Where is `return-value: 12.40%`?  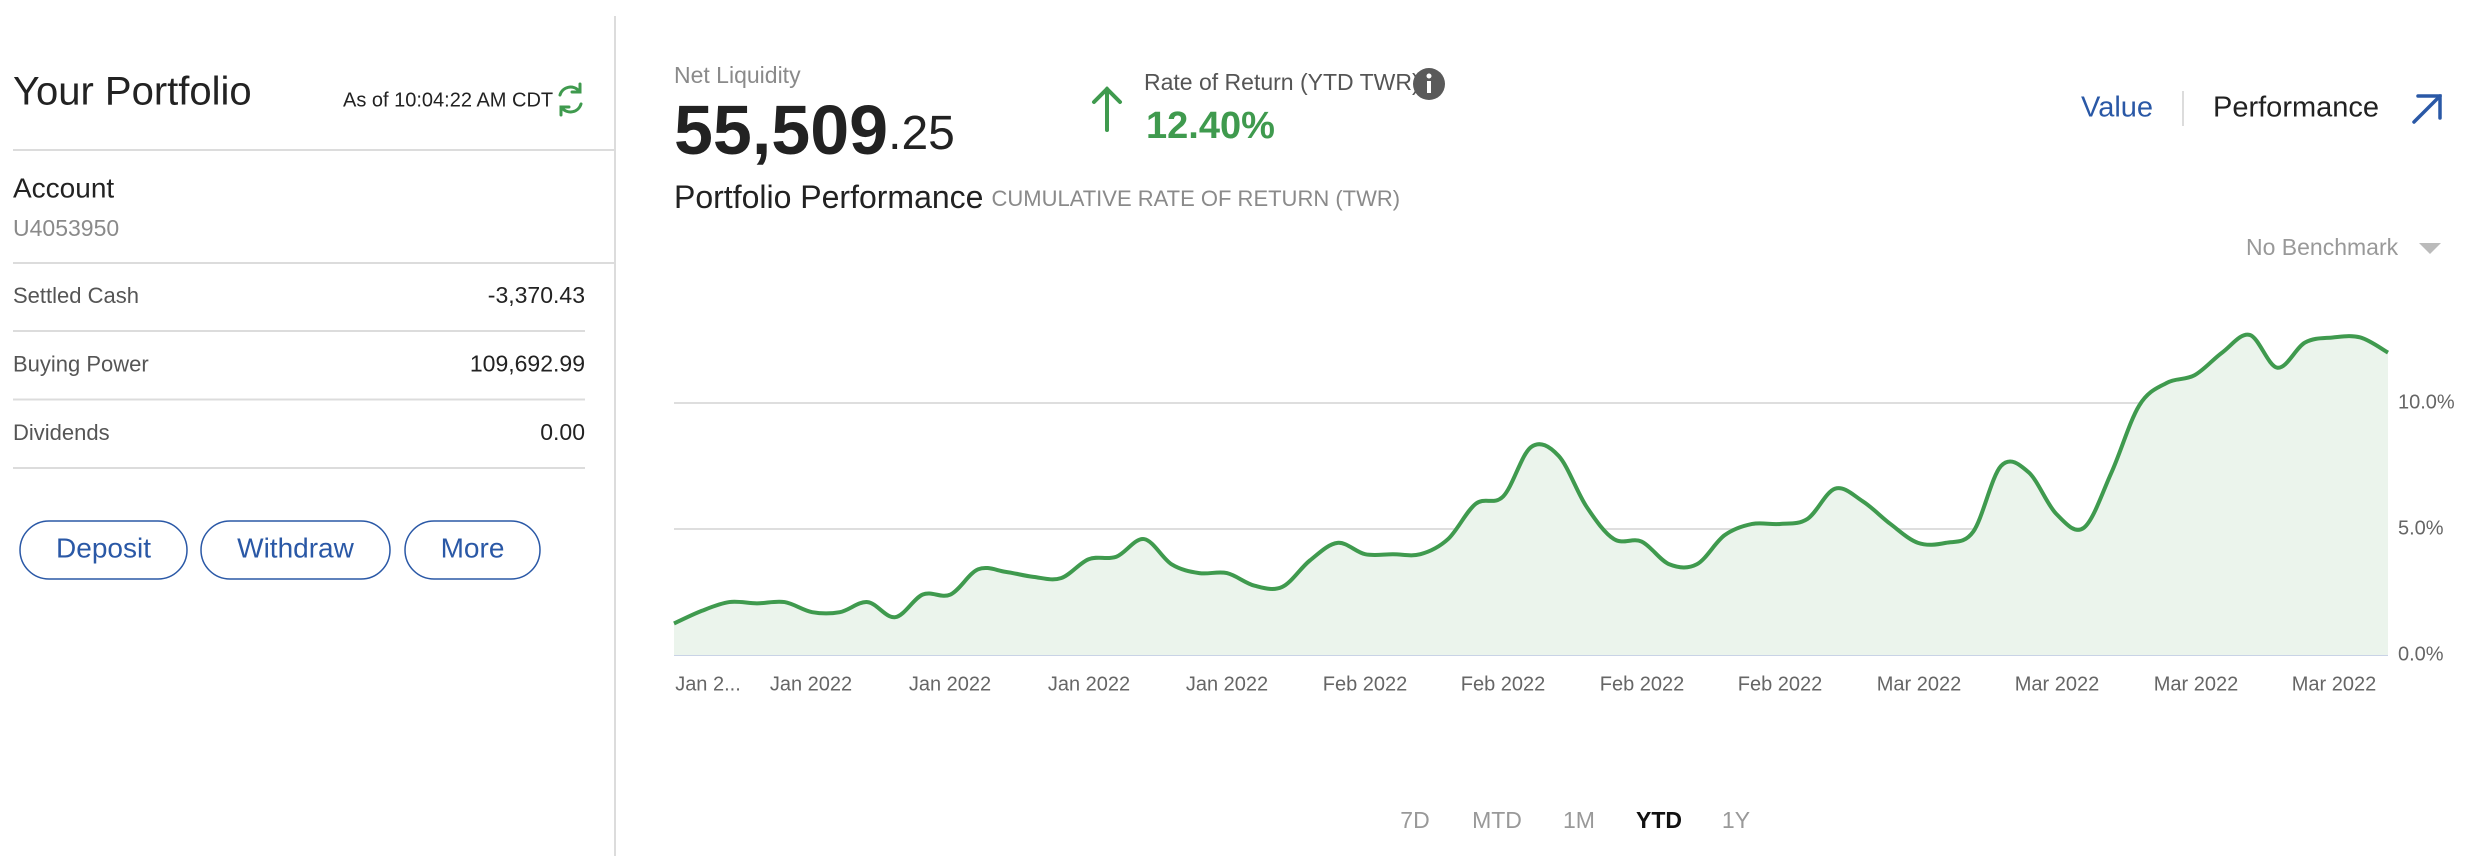 return-value: 12.40% is located at coordinates (1210, 126).